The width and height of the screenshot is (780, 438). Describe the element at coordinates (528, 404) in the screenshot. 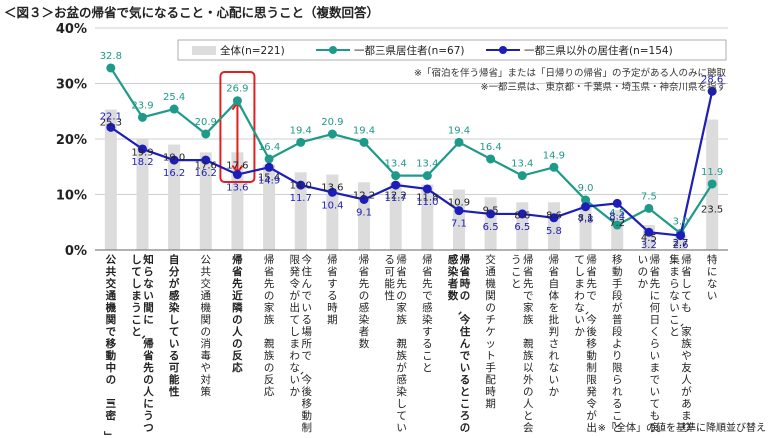

I see `category-char: 人` at that location.